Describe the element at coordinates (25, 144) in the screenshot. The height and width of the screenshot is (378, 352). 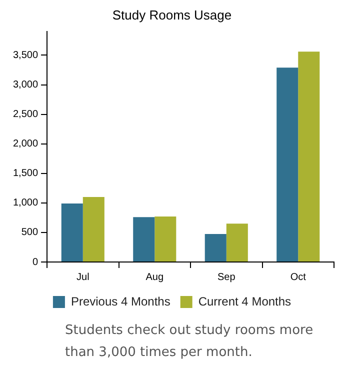
I see `y-tick-label: 2,000` at that location.